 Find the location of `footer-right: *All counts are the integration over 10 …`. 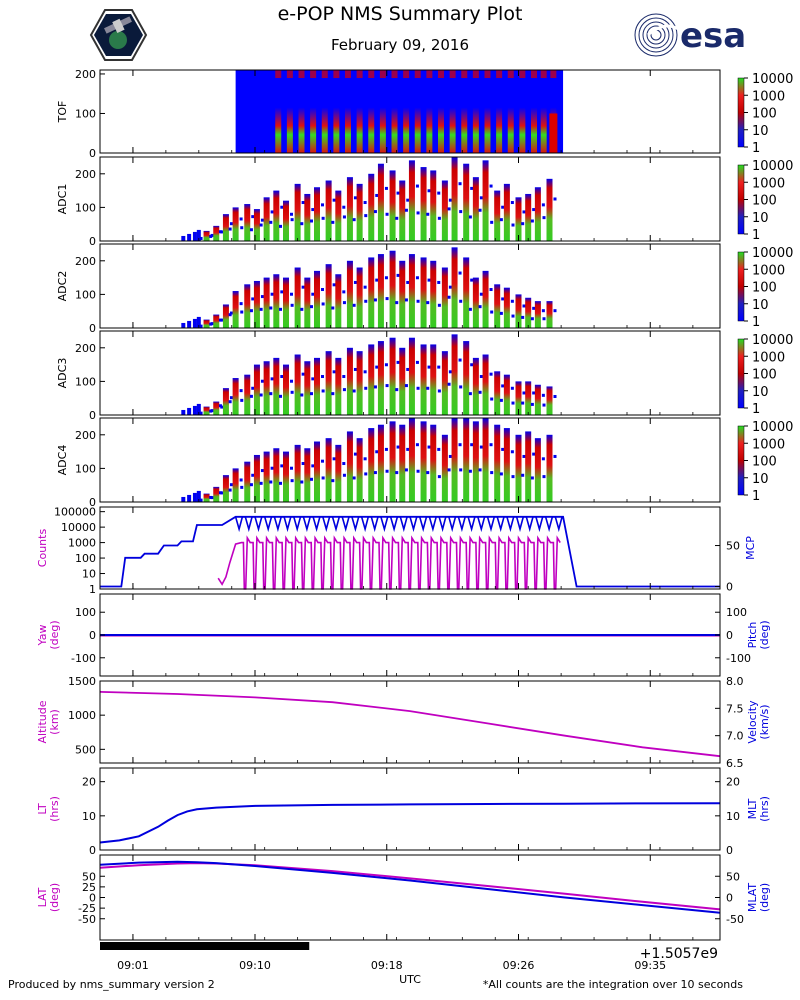

footer-right: *All counts are the integration over 10 … is located at coordinates (613, 984).